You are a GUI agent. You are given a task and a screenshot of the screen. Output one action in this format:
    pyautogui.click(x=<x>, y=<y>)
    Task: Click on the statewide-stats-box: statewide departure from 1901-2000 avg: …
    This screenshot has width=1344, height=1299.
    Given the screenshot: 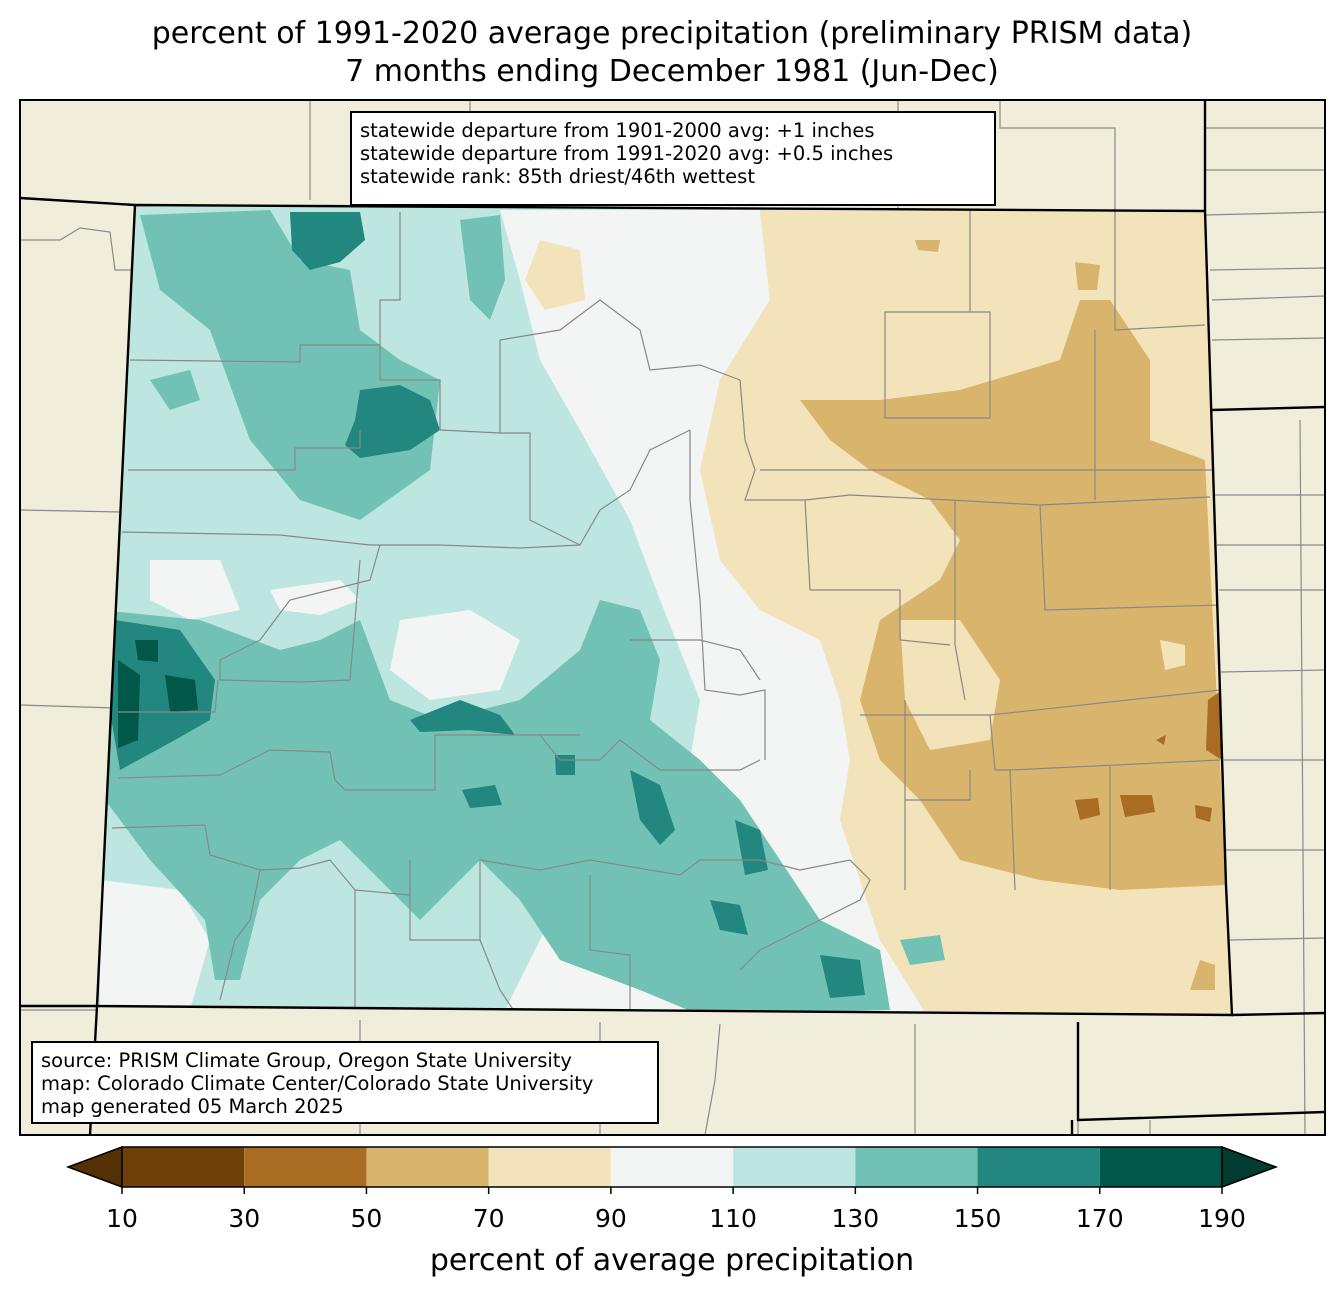 What is the action you would take?
    pyautogui.click(x=673, y=158)
    